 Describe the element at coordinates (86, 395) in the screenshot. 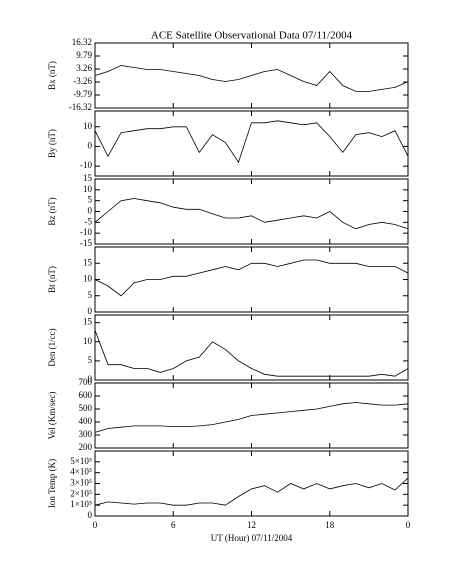

I see `y-tick-label: 600` at that location.